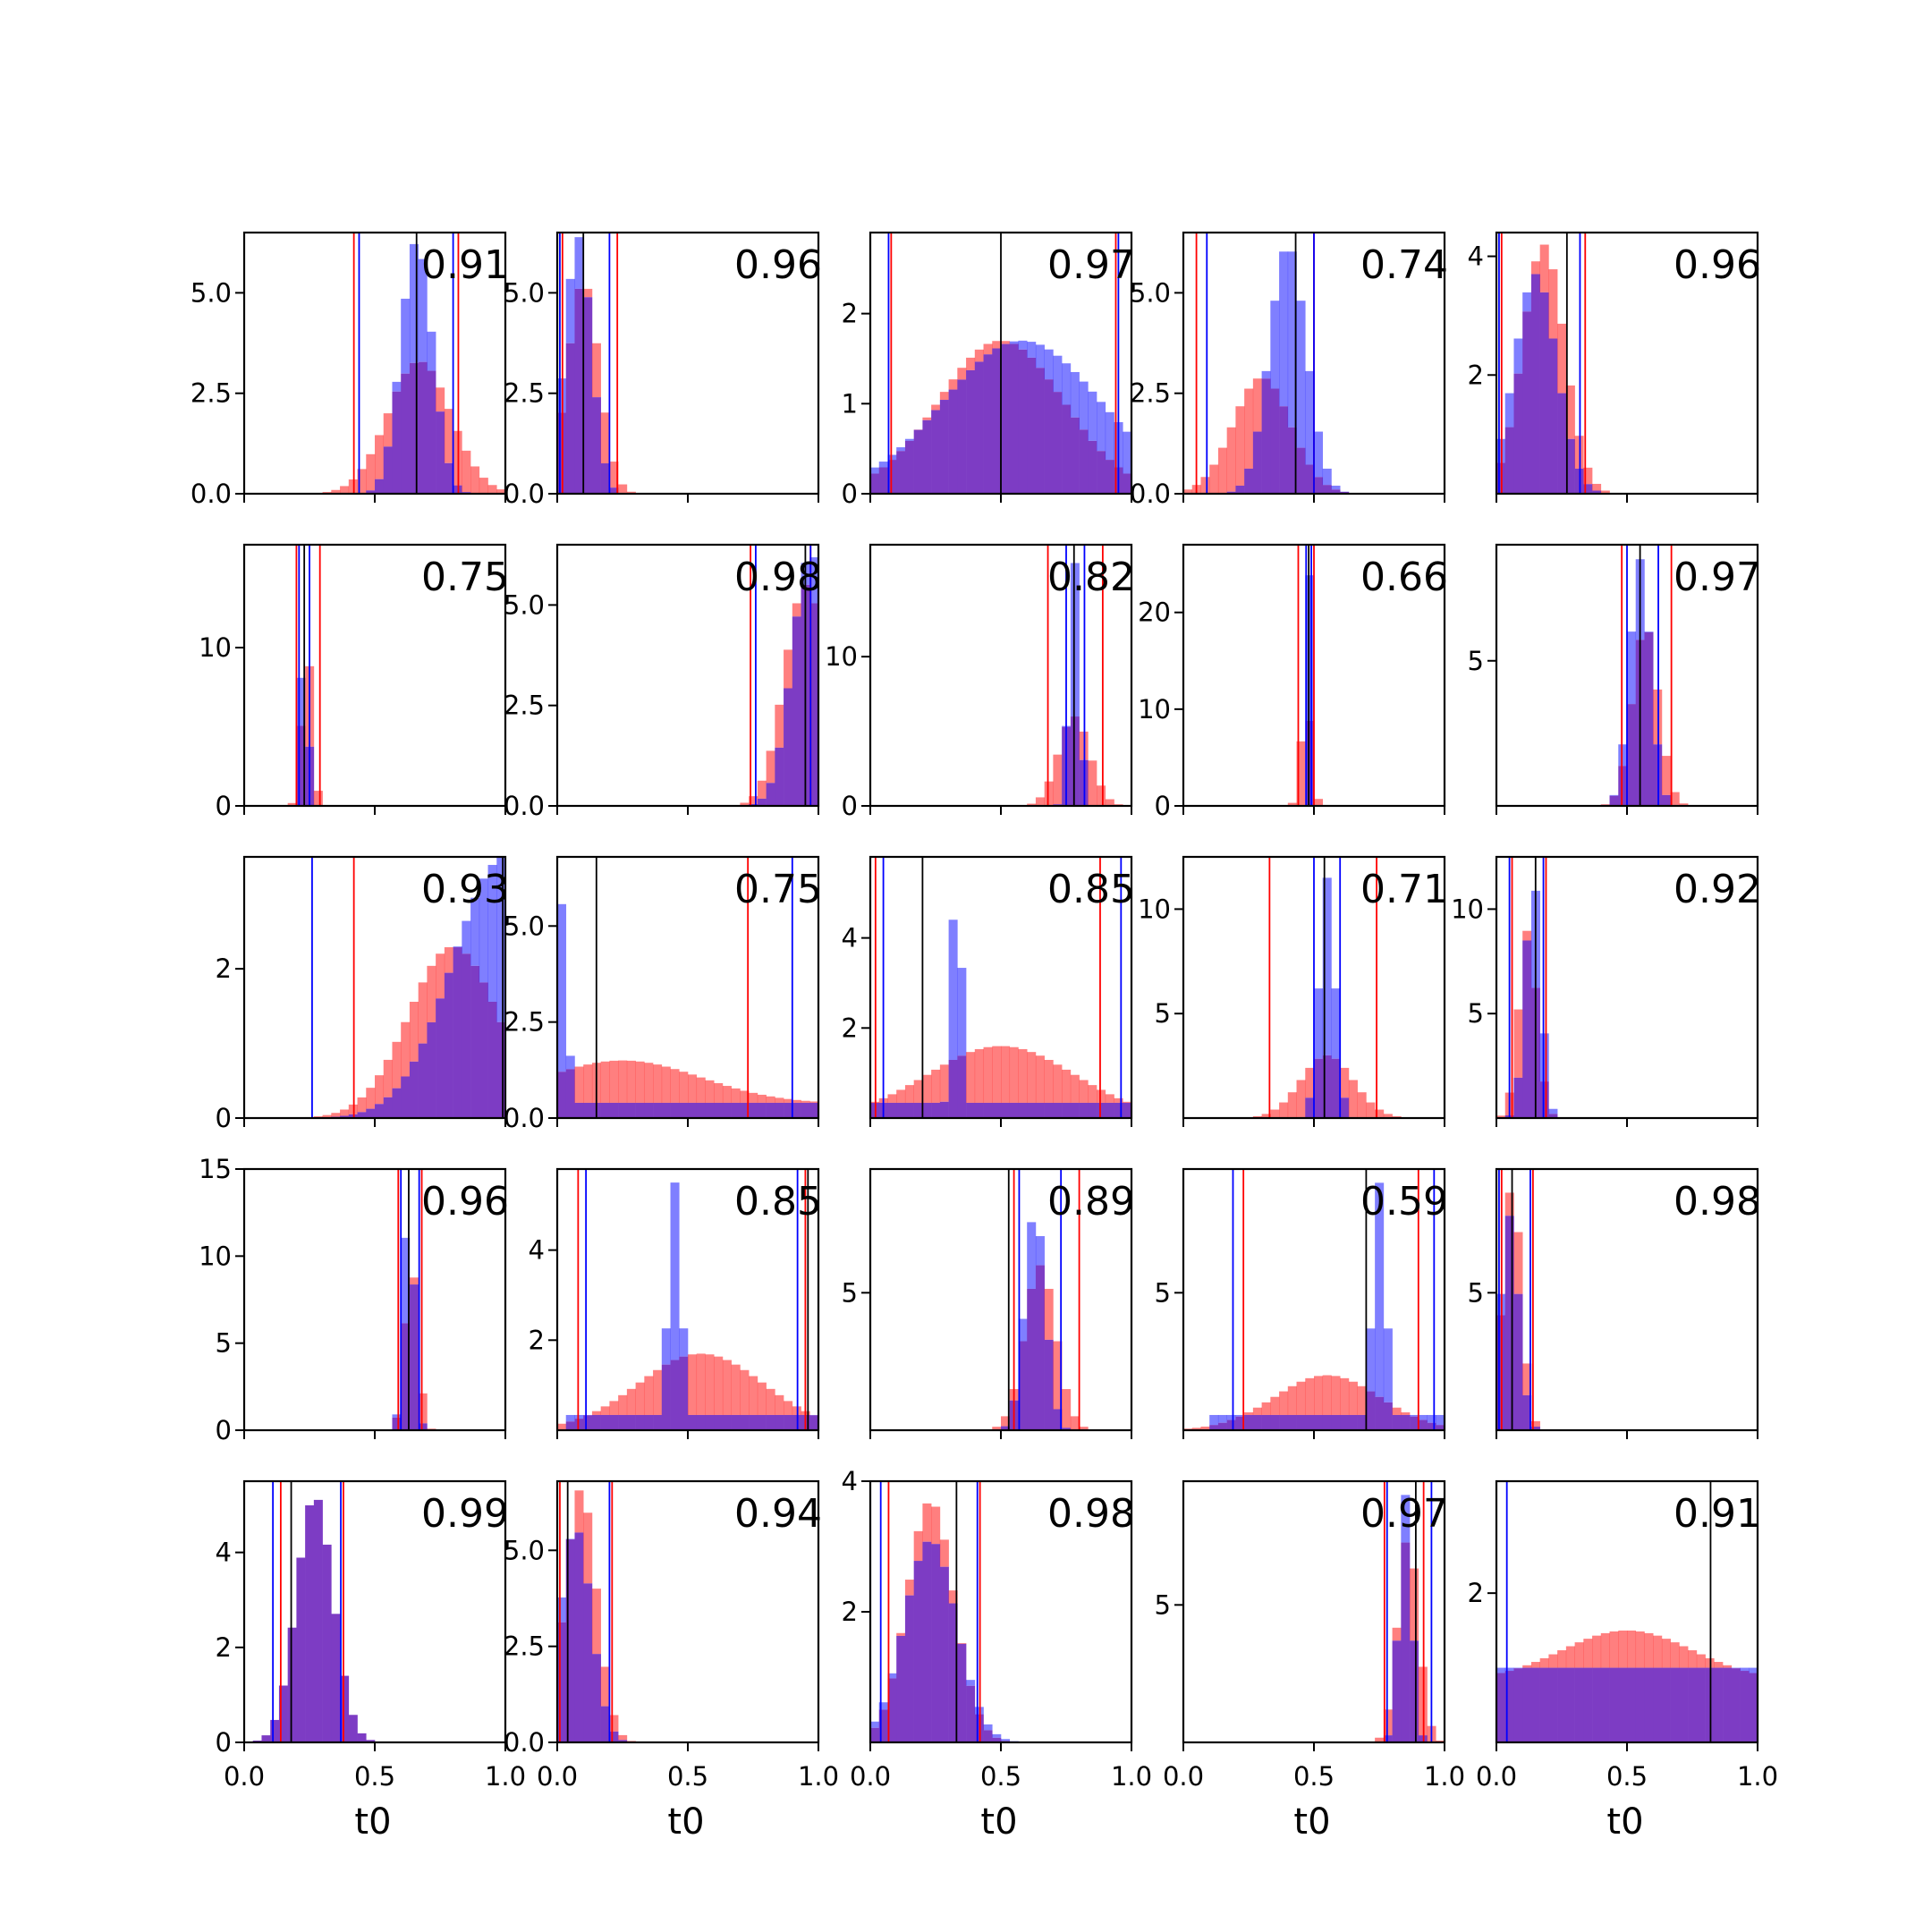  What do you see at coordinates (850, 1292) in the screenshot?
I see `y-tick-label: 5` at bounding box center [850, 1292].